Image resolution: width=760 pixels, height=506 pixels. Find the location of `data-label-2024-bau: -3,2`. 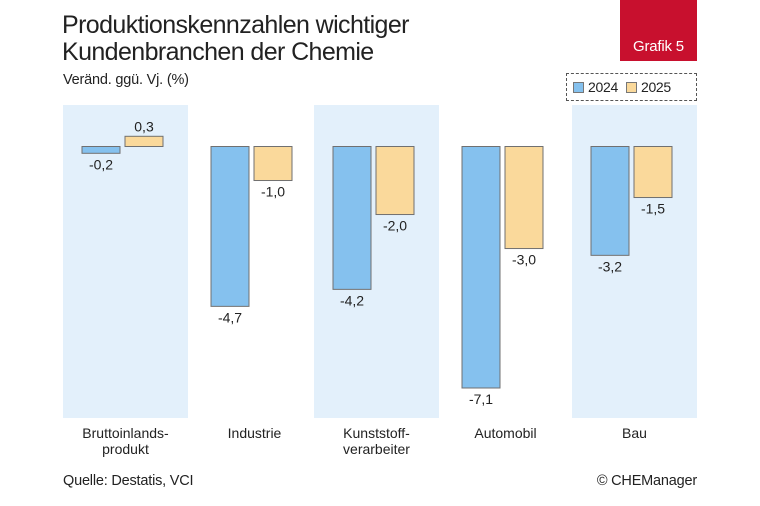

data-label-2024-bau: -3,2 is located at coordinates (610, 266).